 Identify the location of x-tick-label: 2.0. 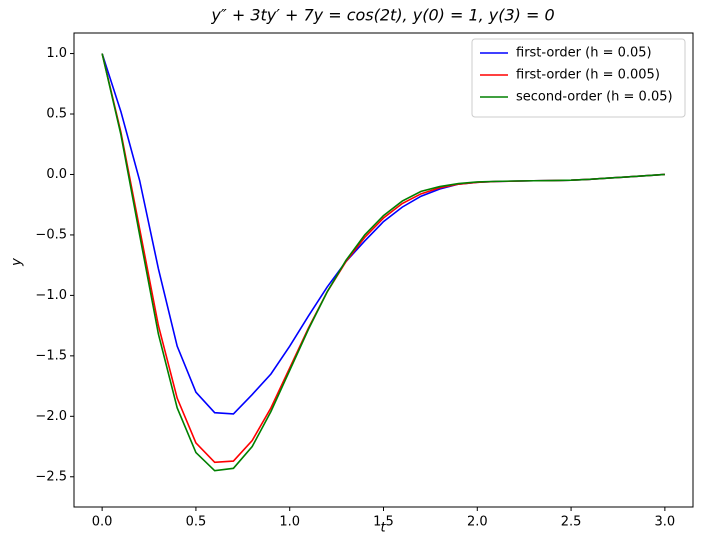
(477, 522).